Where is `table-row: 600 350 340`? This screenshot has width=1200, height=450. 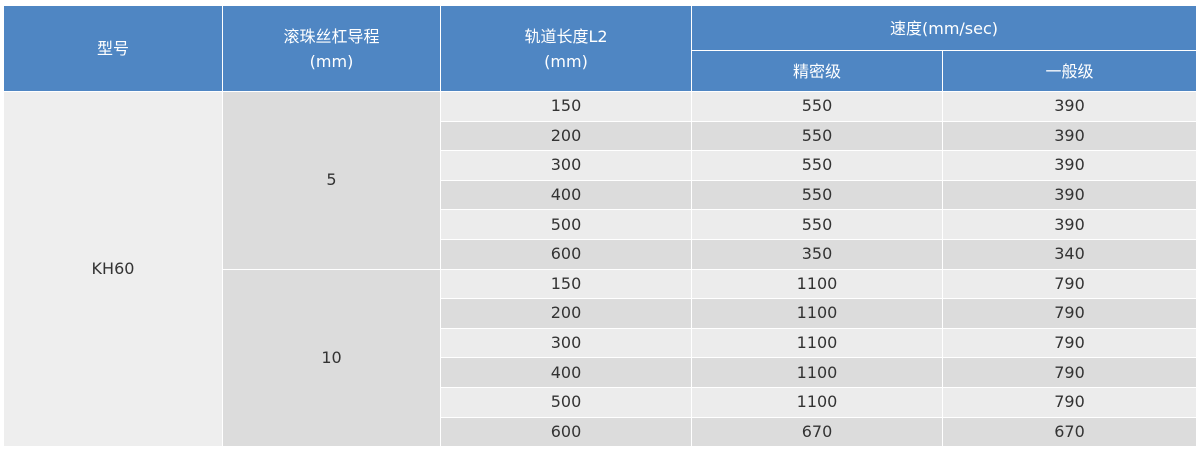
table-row: 600 350 340 is located at coordinates (600, 254).